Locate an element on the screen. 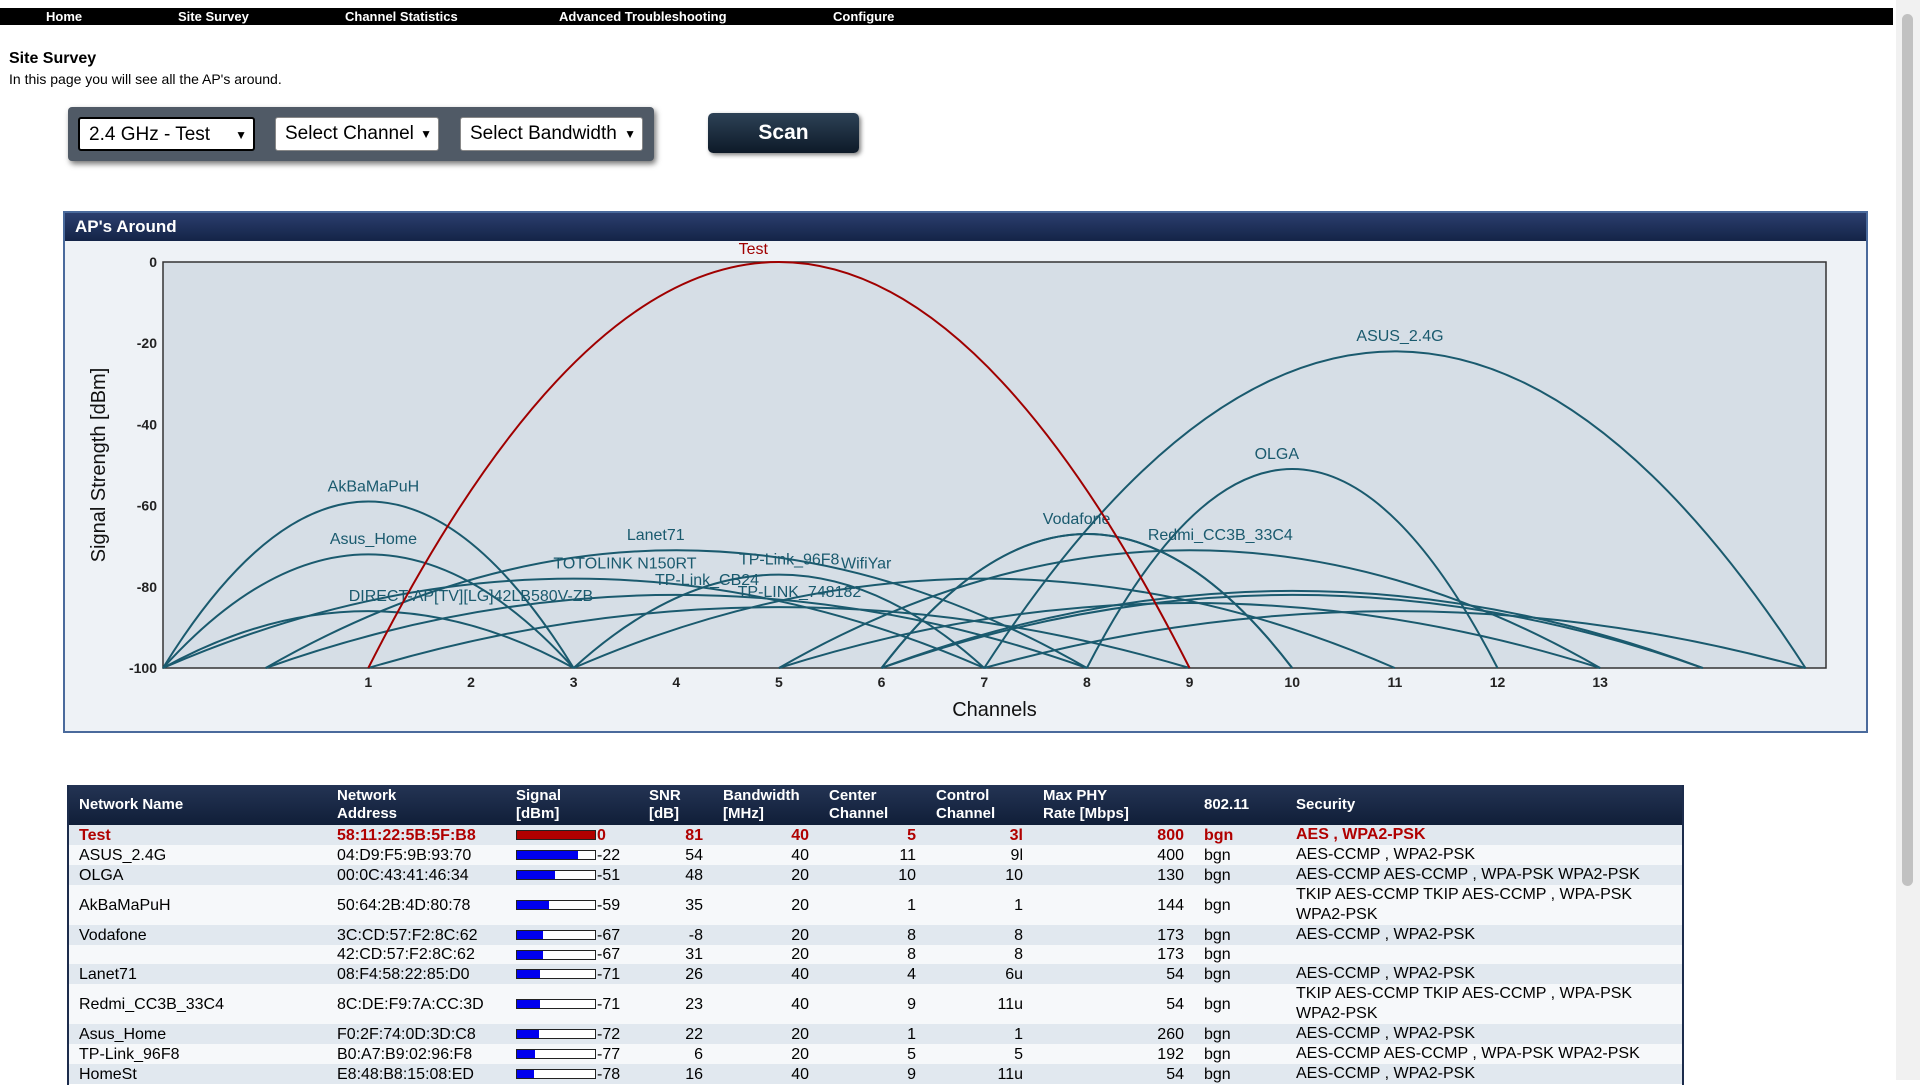 Image resolution: width=1920 pixels, height=1085 pixels. bandwidth-select: Select Bandwidth ▼ is located at coordinates (551, 134).